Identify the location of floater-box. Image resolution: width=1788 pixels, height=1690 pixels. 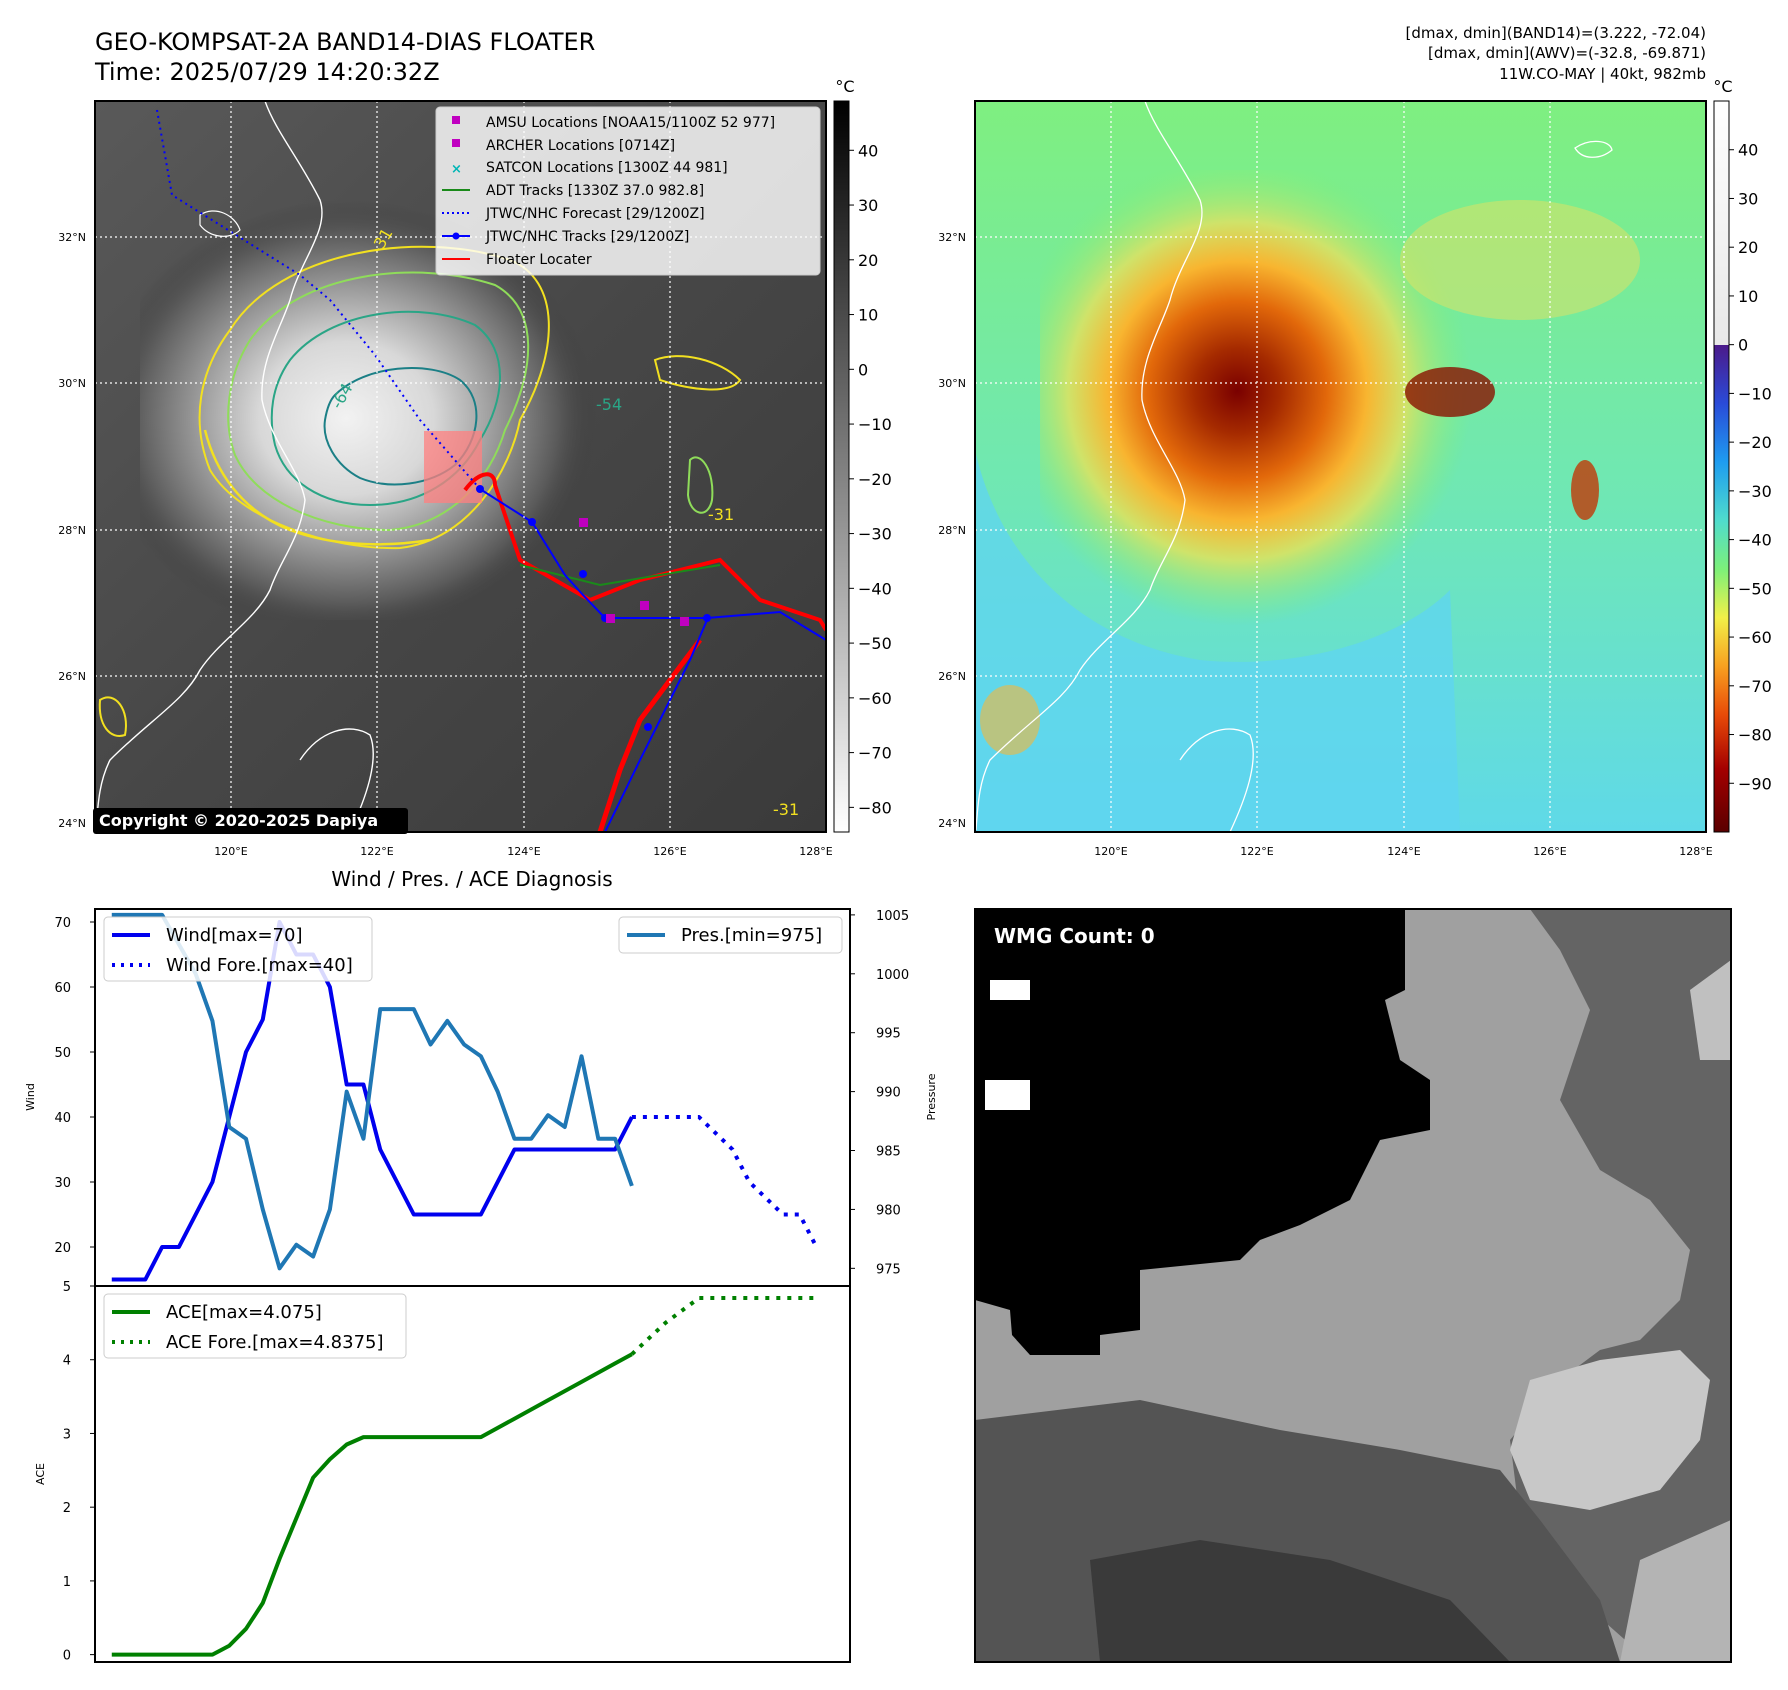
(453, 467).